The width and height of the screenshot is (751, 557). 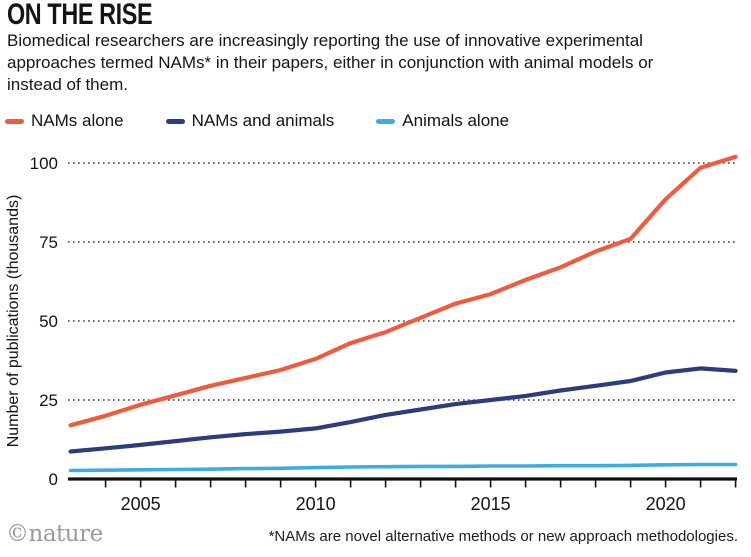 What do you see at coordinates (403, 467) in the screenshot?
I see `series-line-animals-alone` at bounding box center [403, 467].